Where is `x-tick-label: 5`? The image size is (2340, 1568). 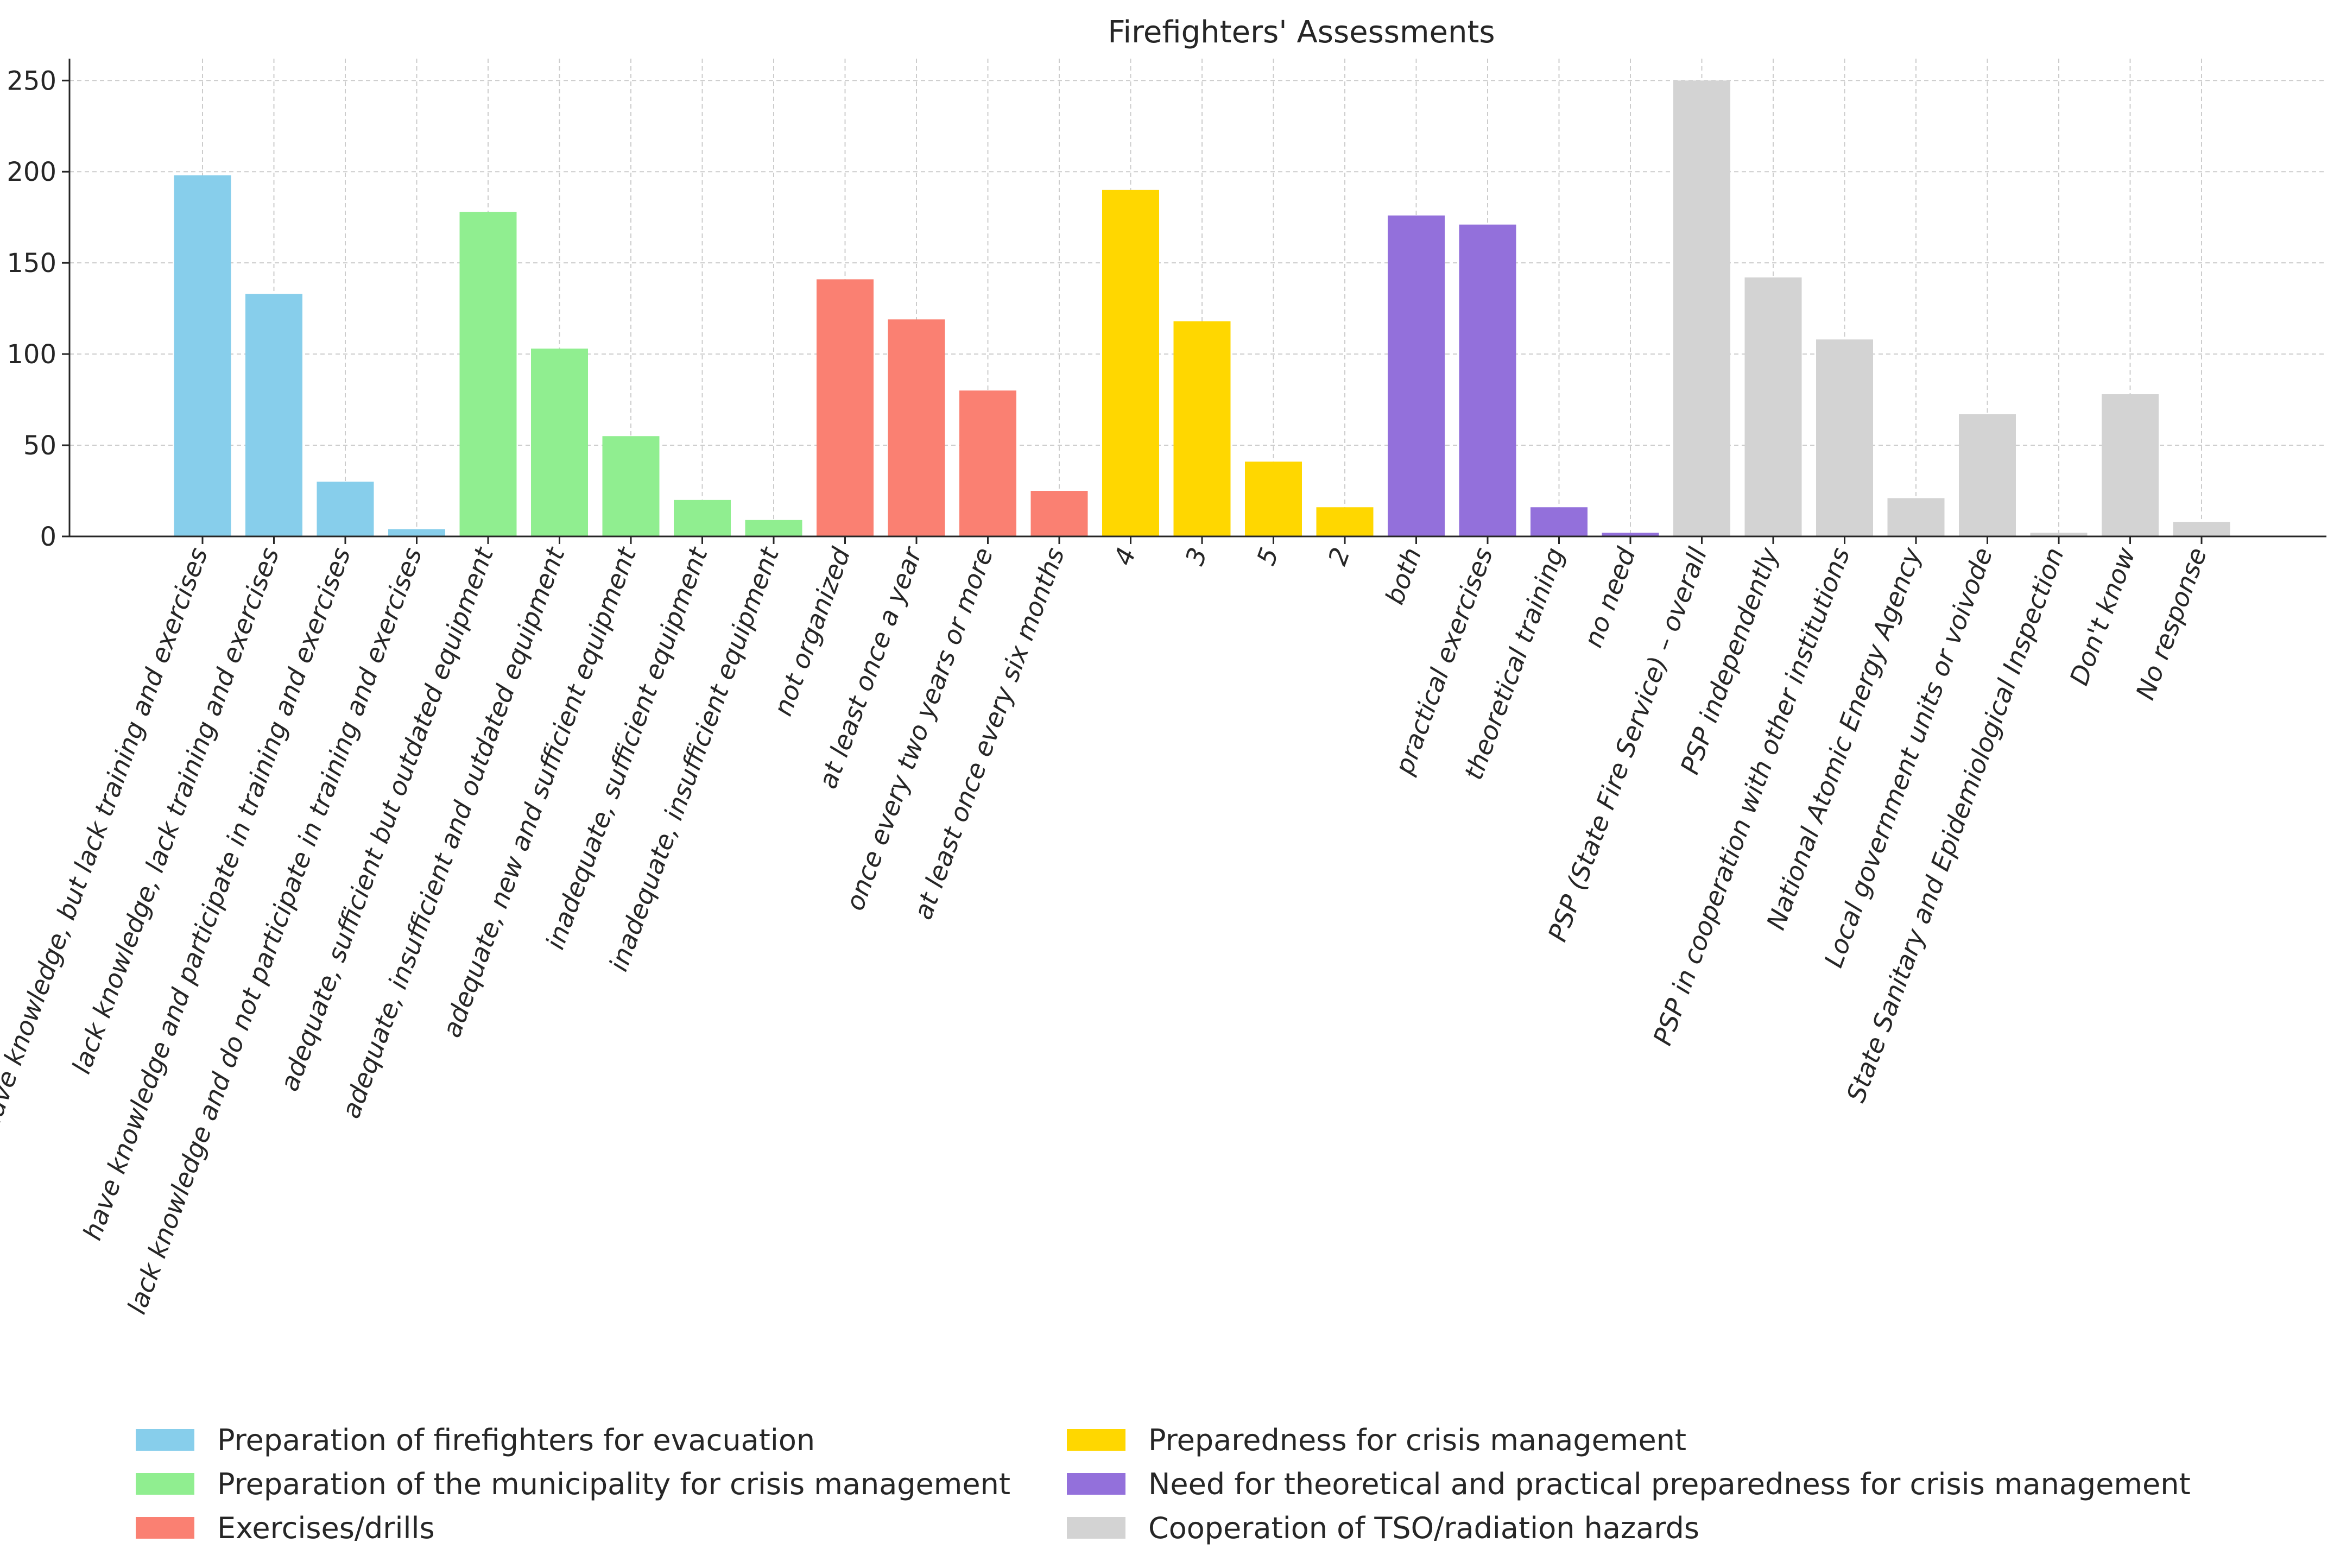 x-tick-label: 5 is located at coordinates (1268, 557).